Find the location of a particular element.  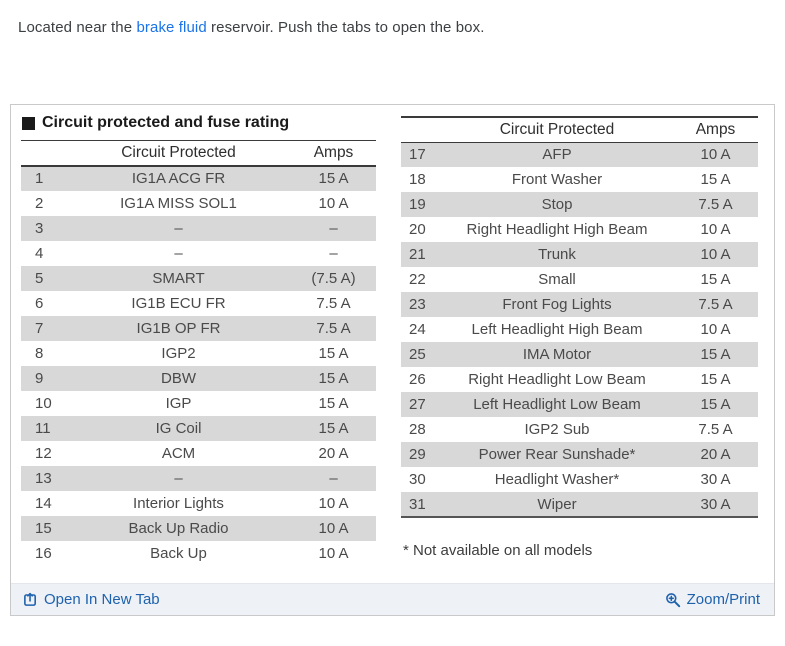

fuse-row: 30 Headlight Washer* 30 A is located at coordinates (579, 479).